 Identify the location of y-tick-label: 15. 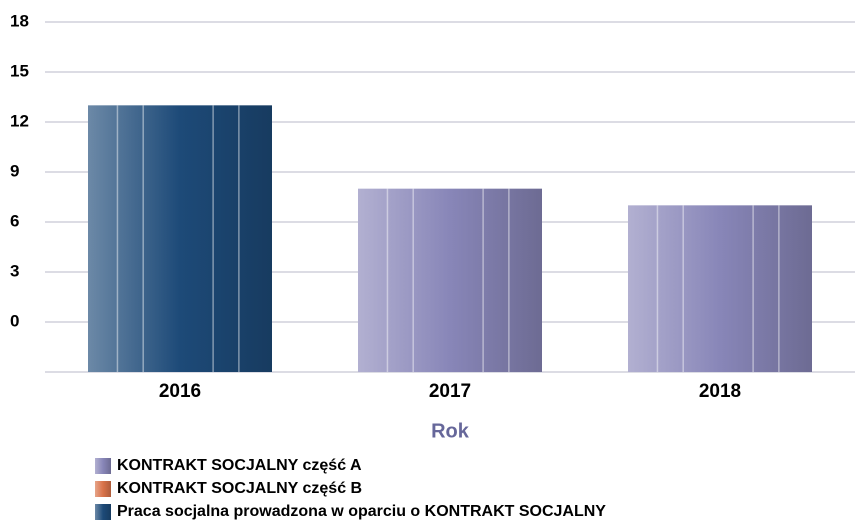
(19, 70).